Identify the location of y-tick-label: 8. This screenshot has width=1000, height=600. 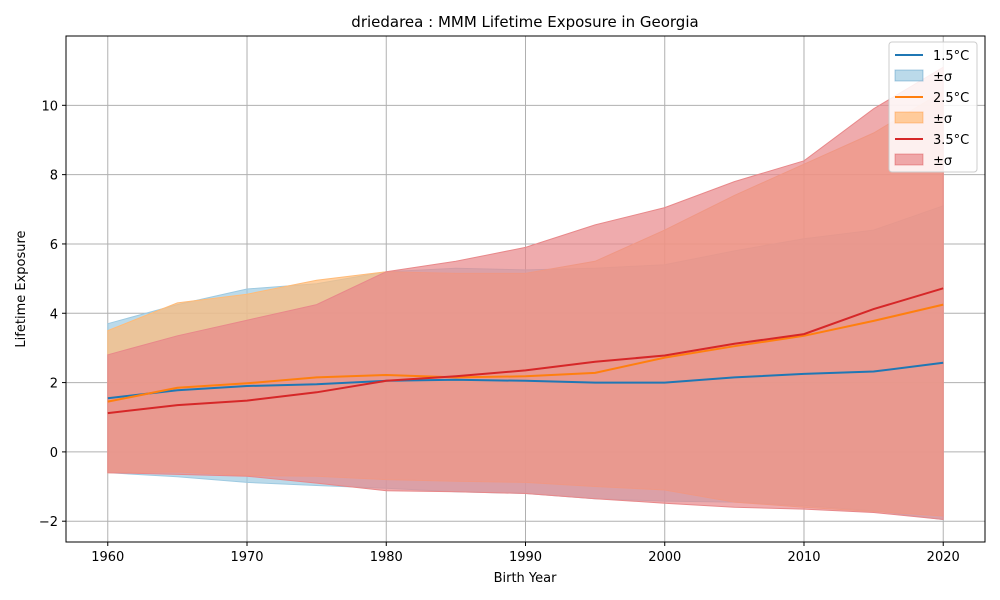
(54, 176).